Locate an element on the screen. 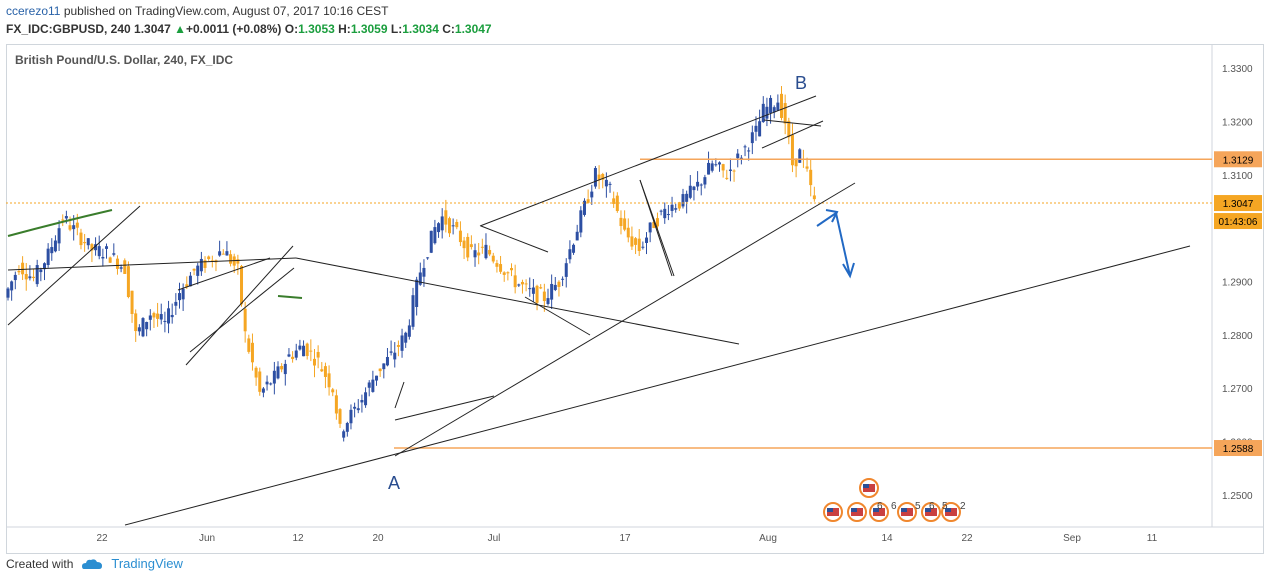 The width and height of the screenshot is (1270, 583). author-link: ccerezo11 is located at coordinates (33, 11).